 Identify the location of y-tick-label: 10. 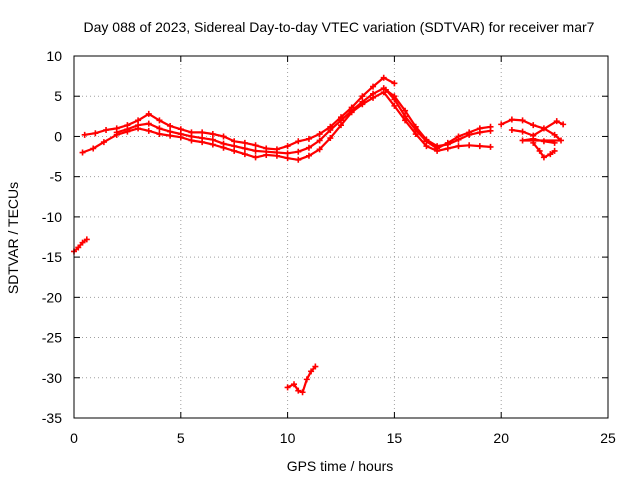
(54, 56).